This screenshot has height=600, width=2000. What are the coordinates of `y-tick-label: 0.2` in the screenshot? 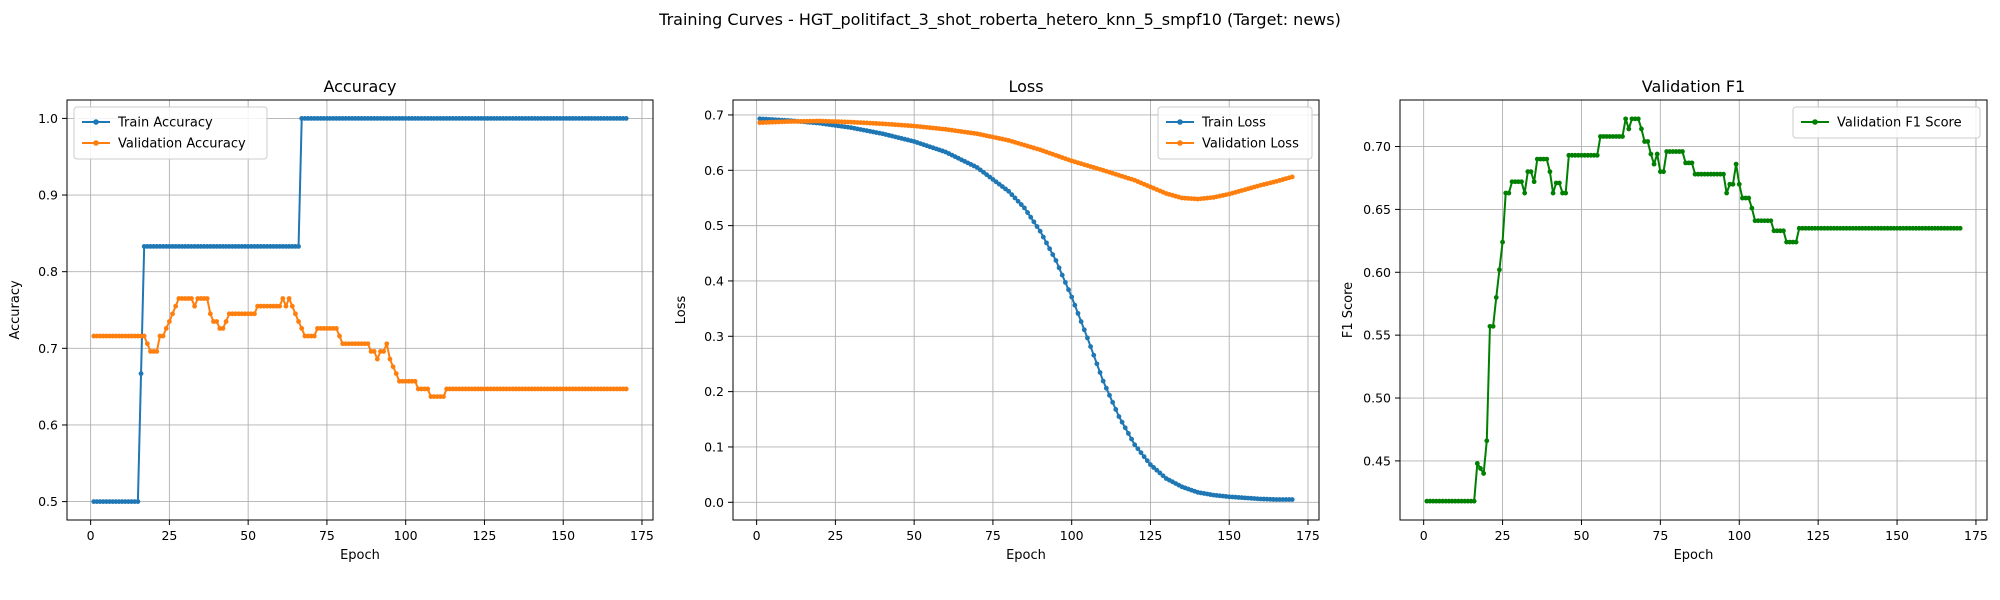 It's located at (714, 391).